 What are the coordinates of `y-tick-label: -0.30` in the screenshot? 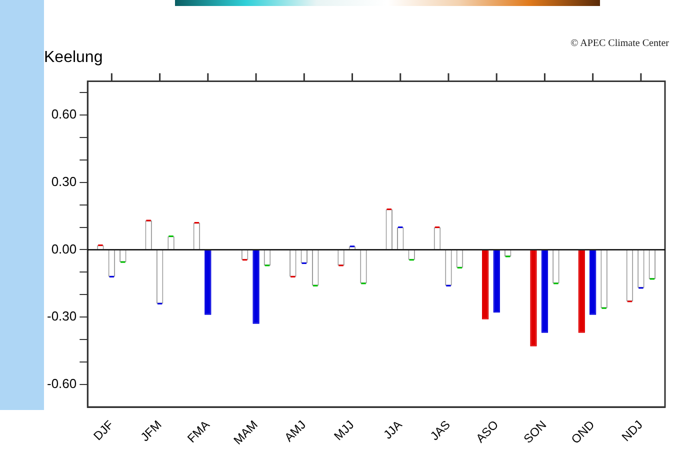 It's located at (61, 316).